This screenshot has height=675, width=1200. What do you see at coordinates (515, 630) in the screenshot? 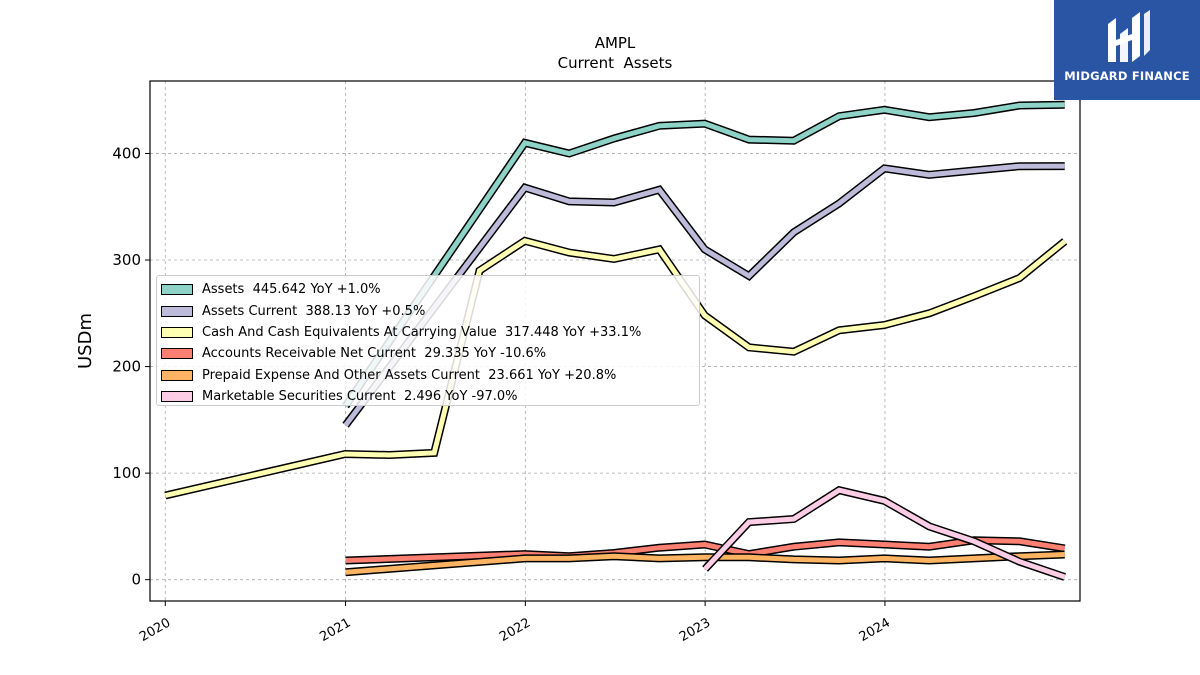
I see `x-tick-label: 2022` at bounding box center [515, 630].